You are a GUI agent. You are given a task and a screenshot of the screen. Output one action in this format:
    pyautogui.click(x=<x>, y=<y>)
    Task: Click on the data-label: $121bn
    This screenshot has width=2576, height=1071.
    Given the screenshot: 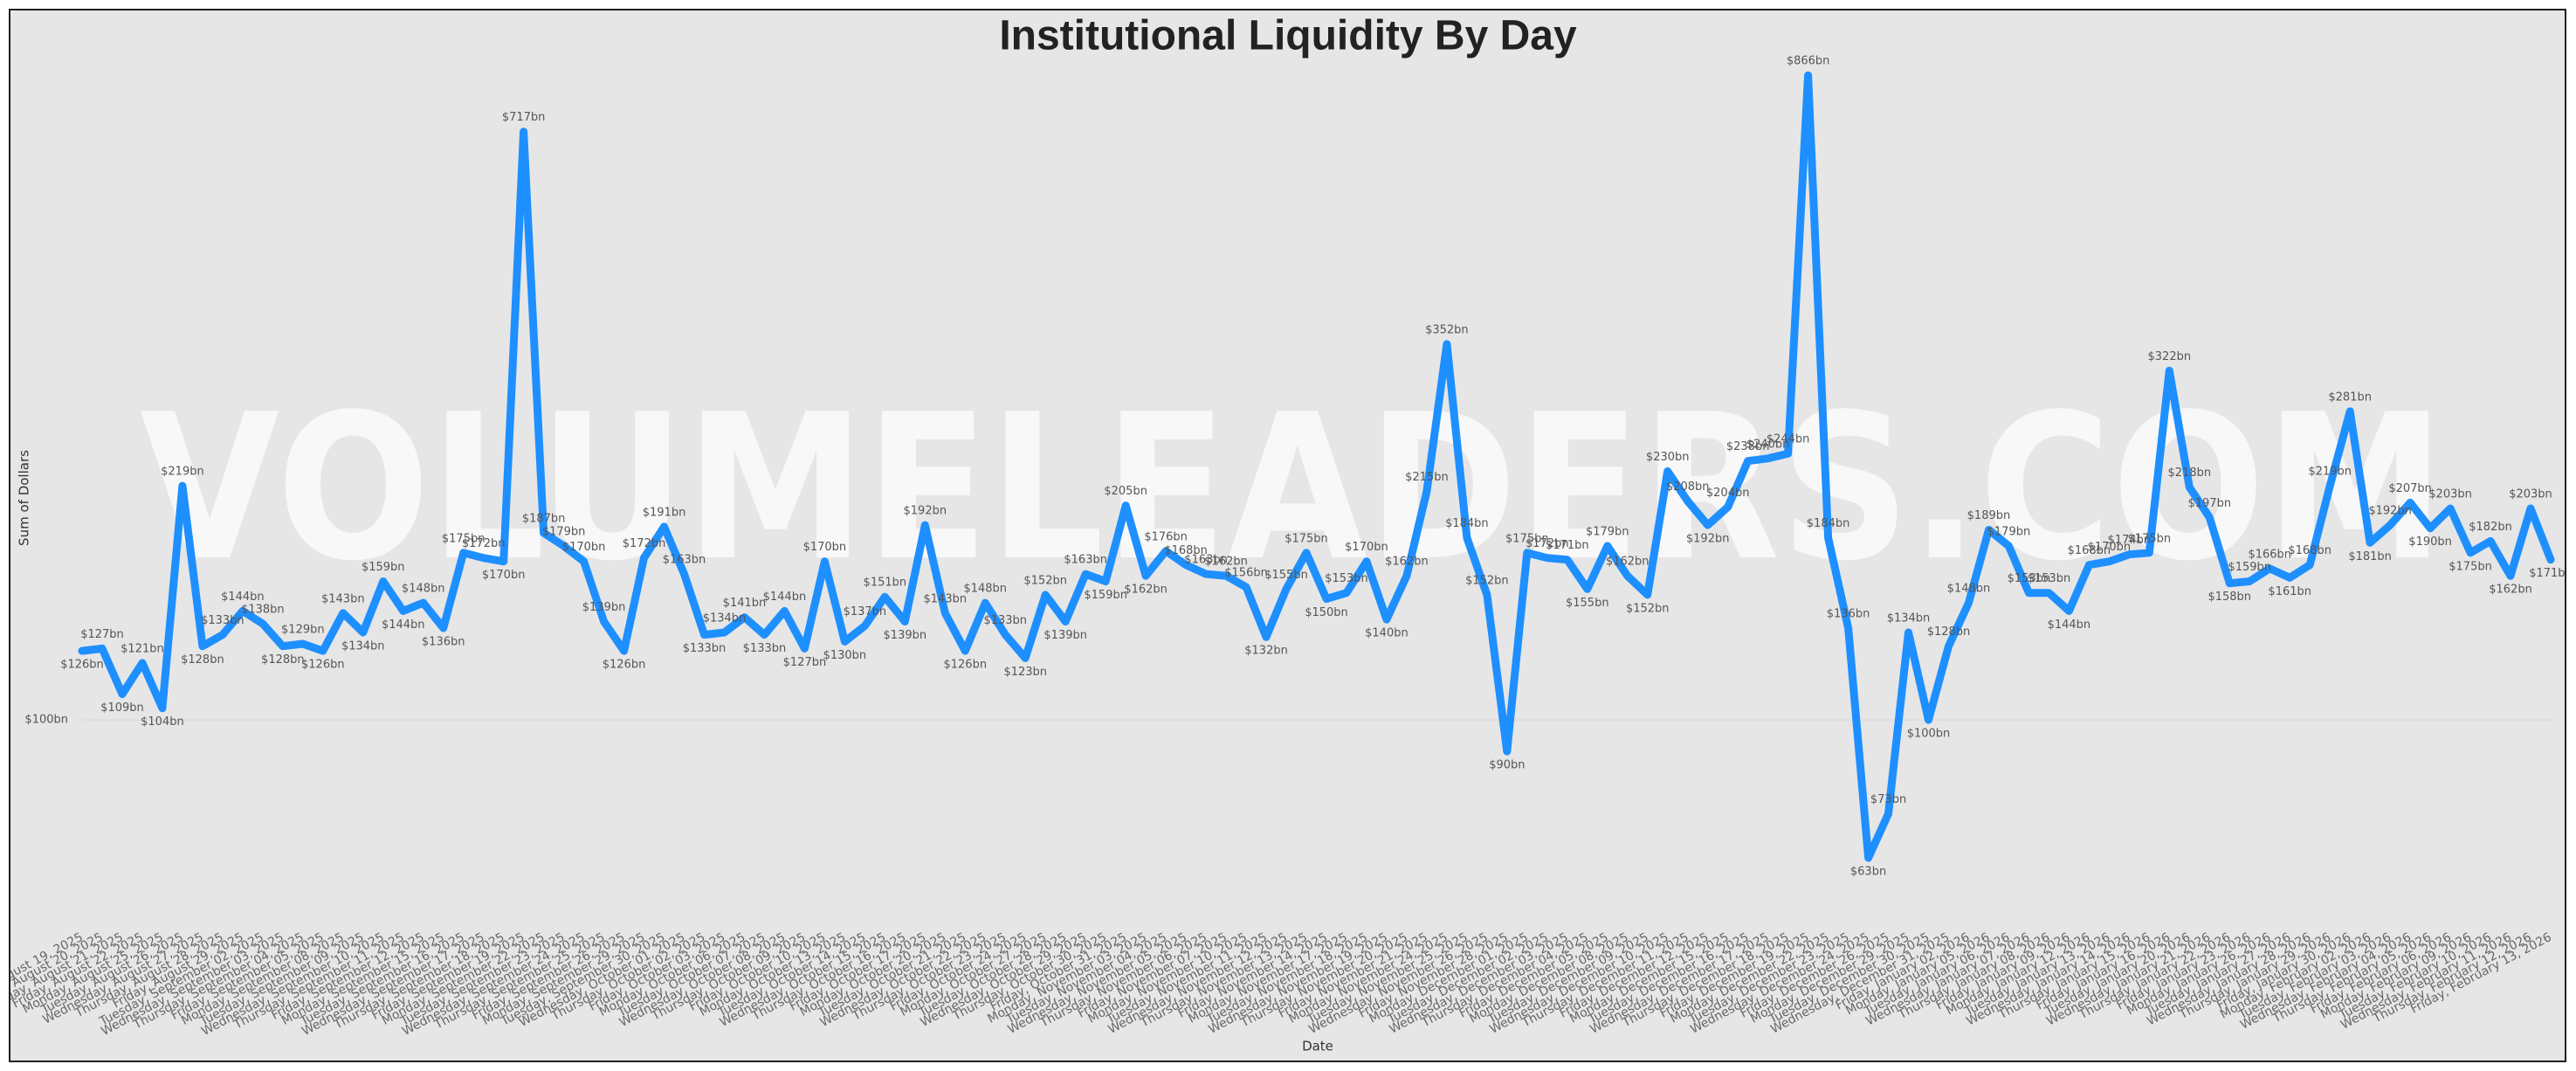 What is the action you would take?
    pyautogui.click(x=142, y=648)
    